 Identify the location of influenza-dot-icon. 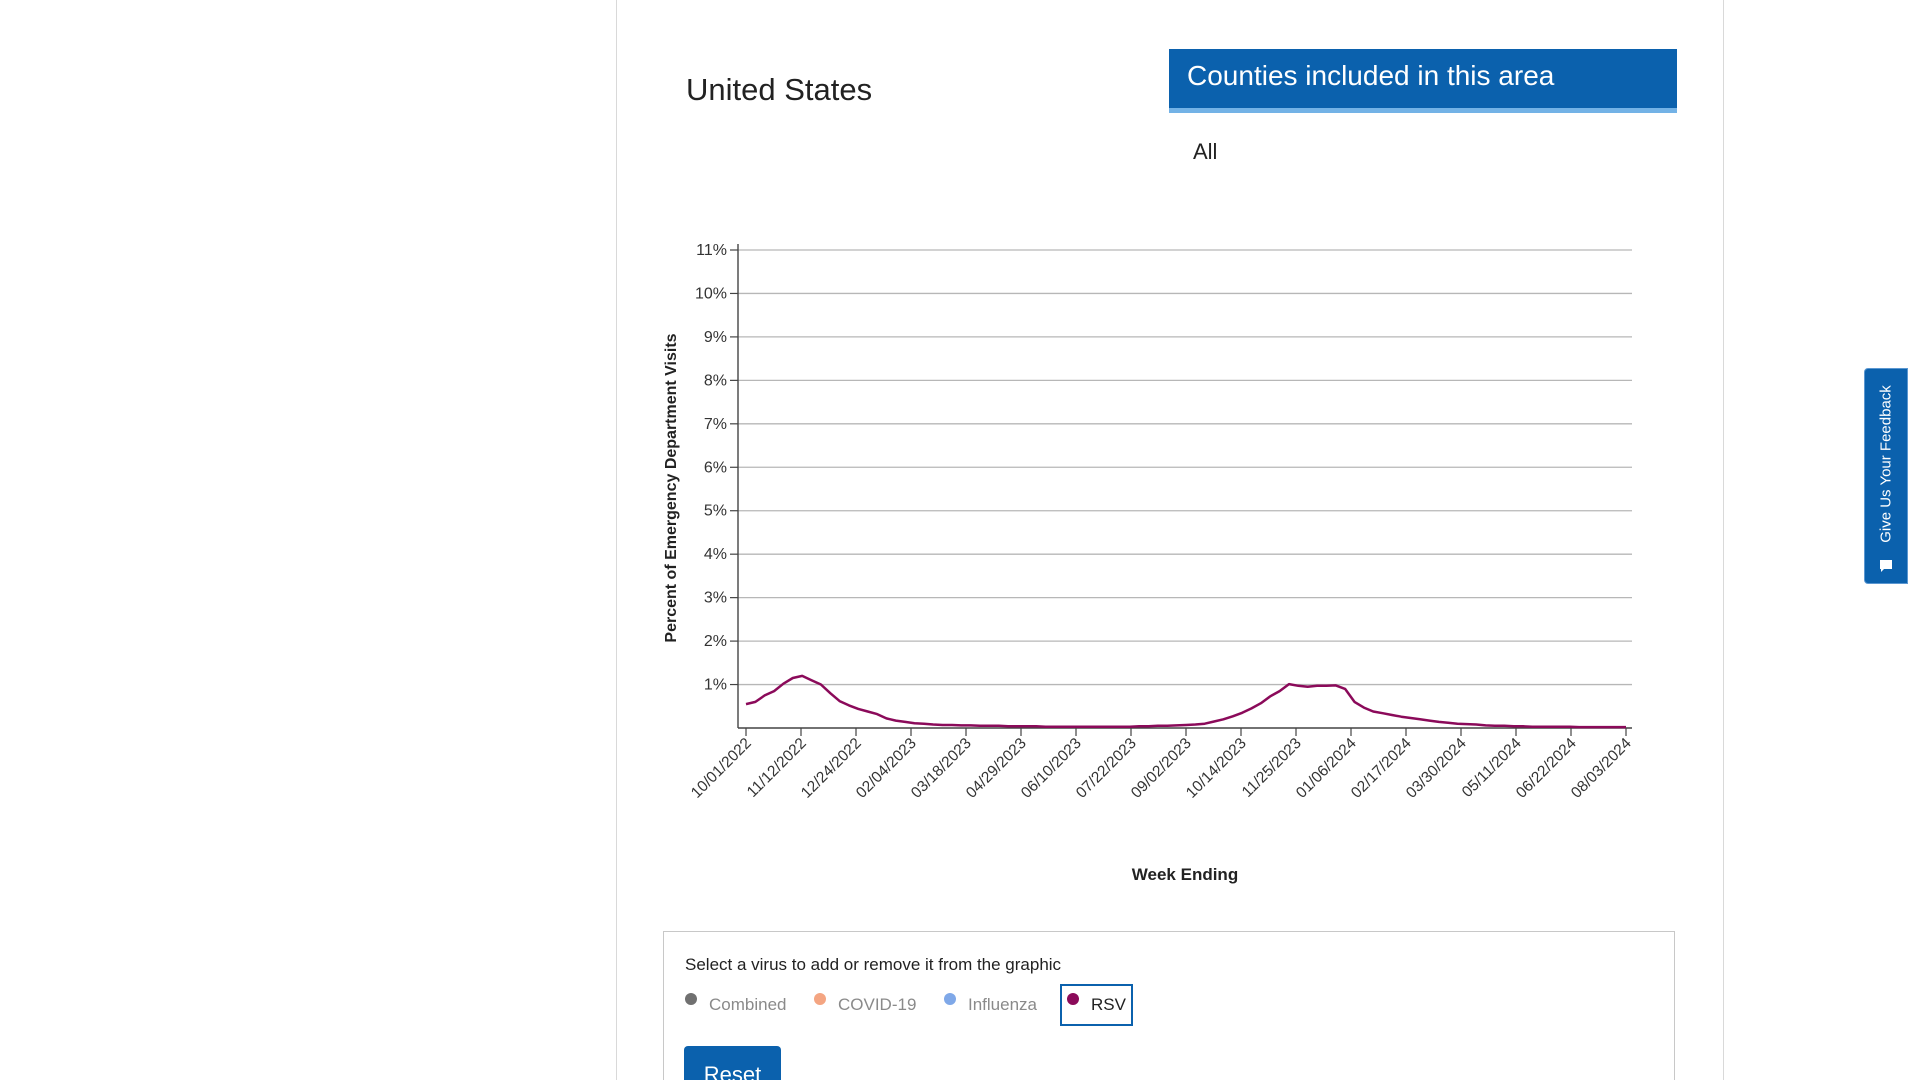
(950, 999).